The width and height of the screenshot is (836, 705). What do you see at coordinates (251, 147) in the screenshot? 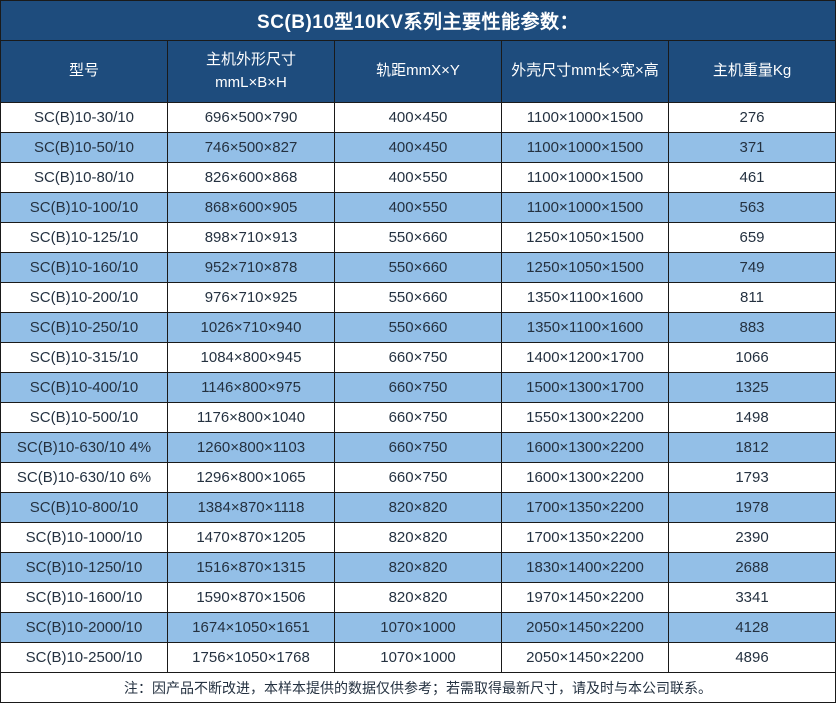
I see `cell-unit-size: 746×500×827` at bounding box center [251, 147].